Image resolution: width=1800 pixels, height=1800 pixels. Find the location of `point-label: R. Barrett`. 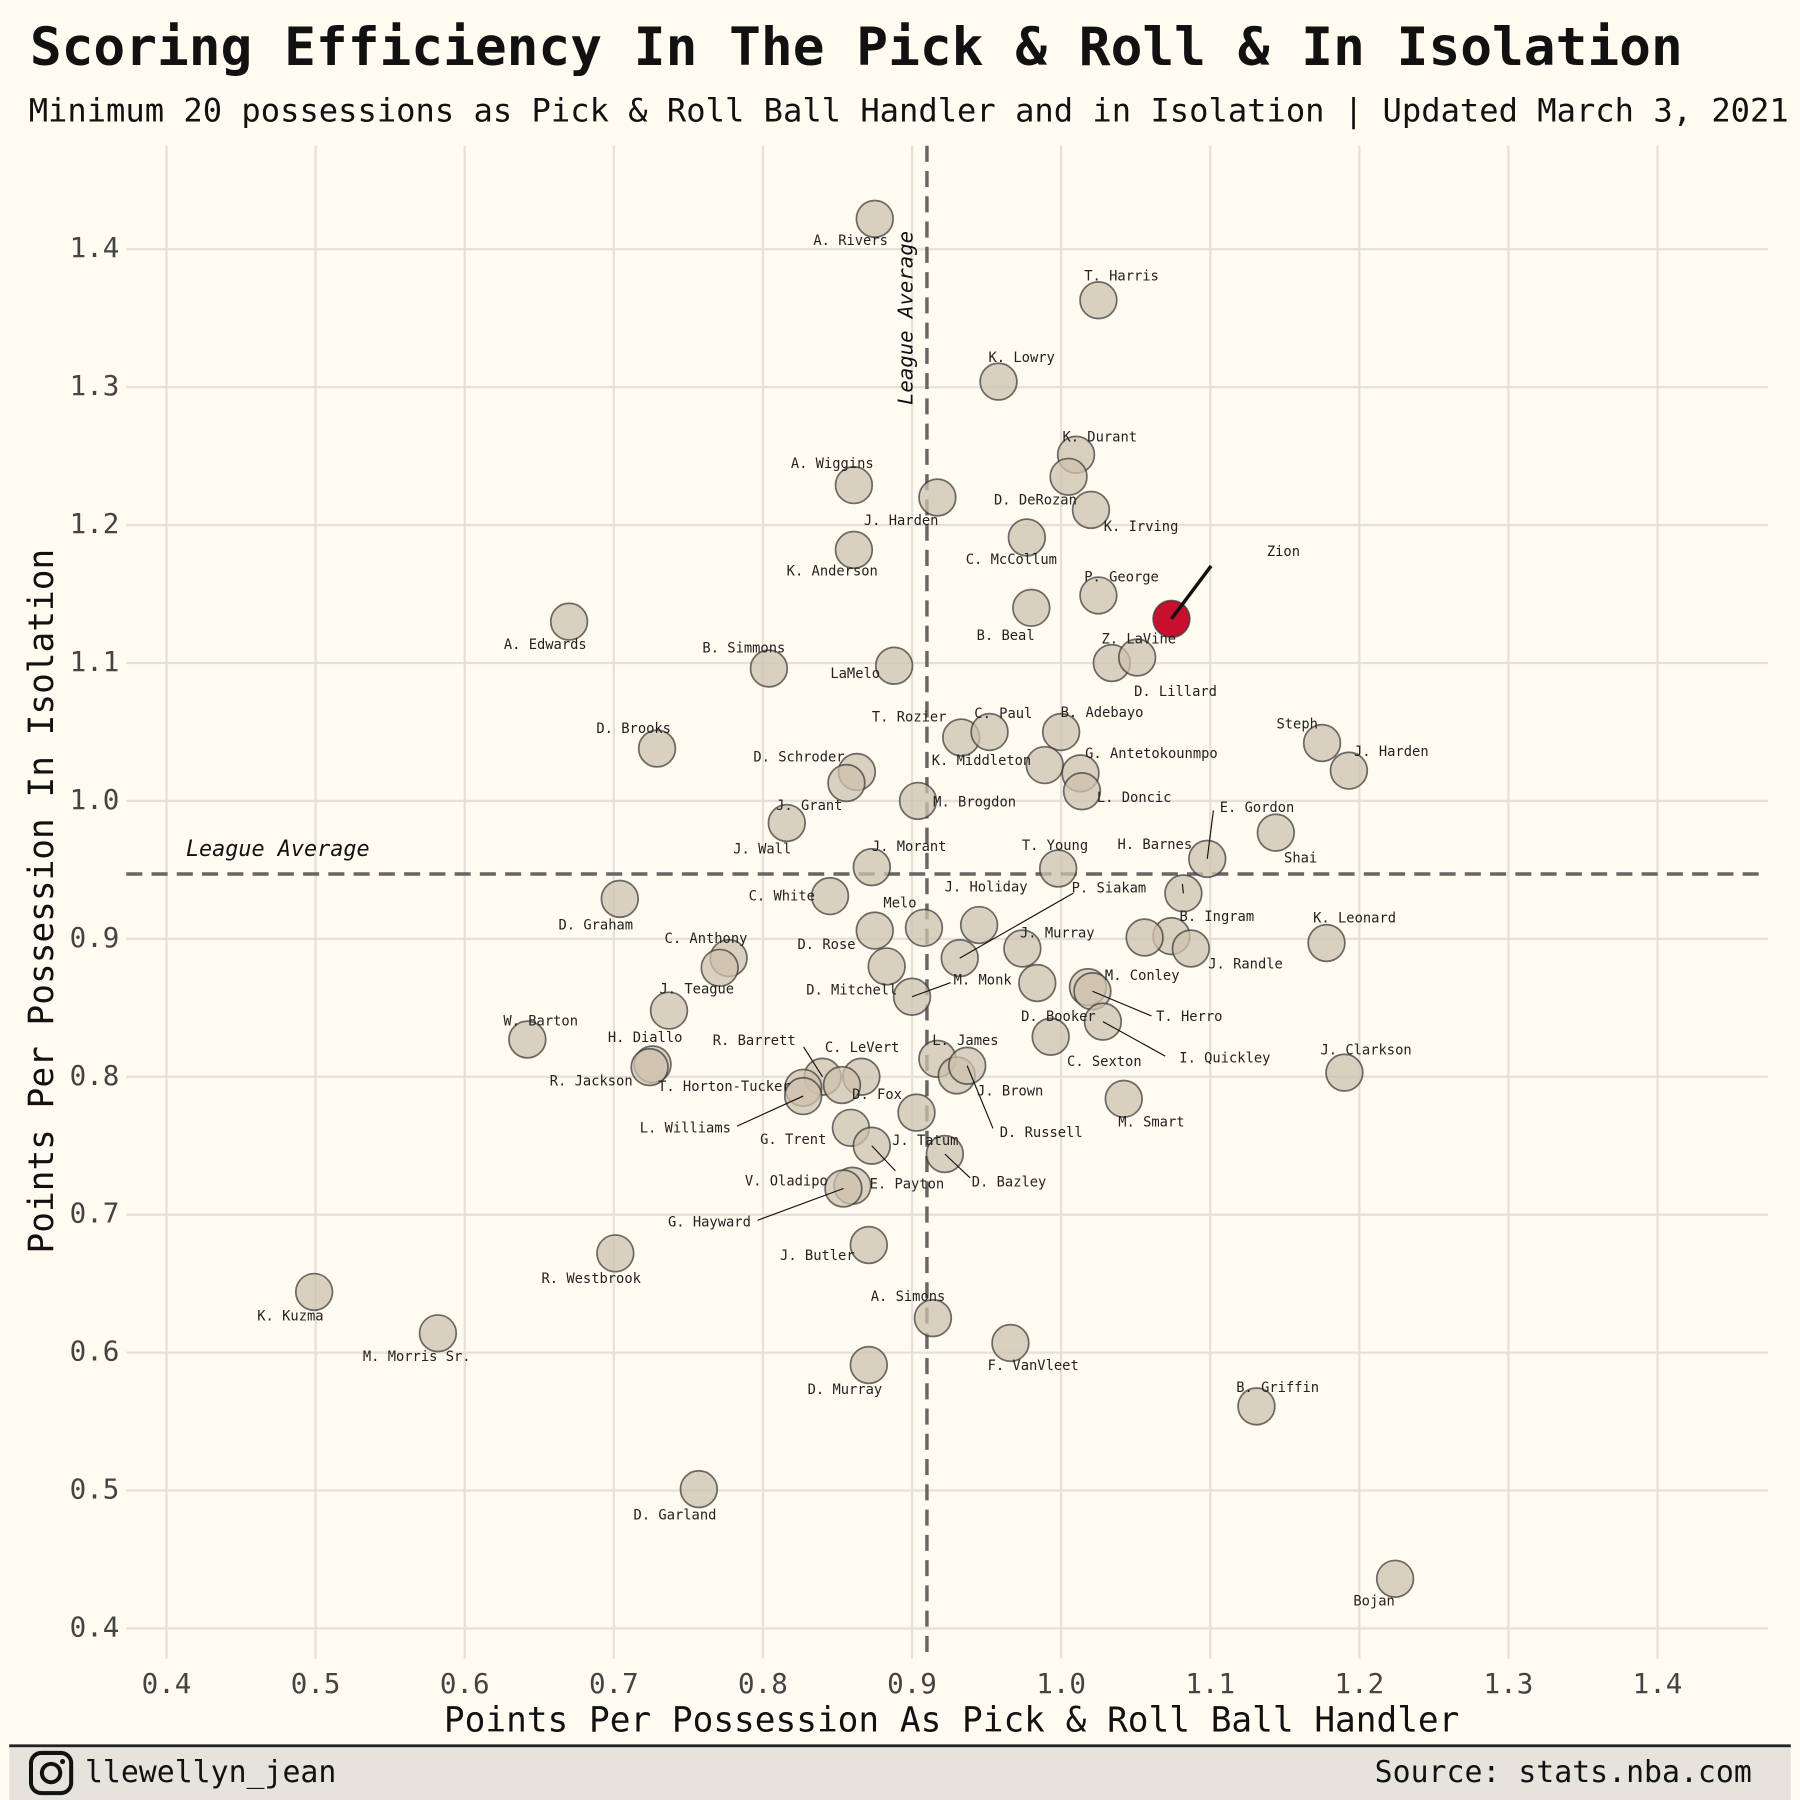

point-label: R. Barrett is located at coordinates (754, 1041).